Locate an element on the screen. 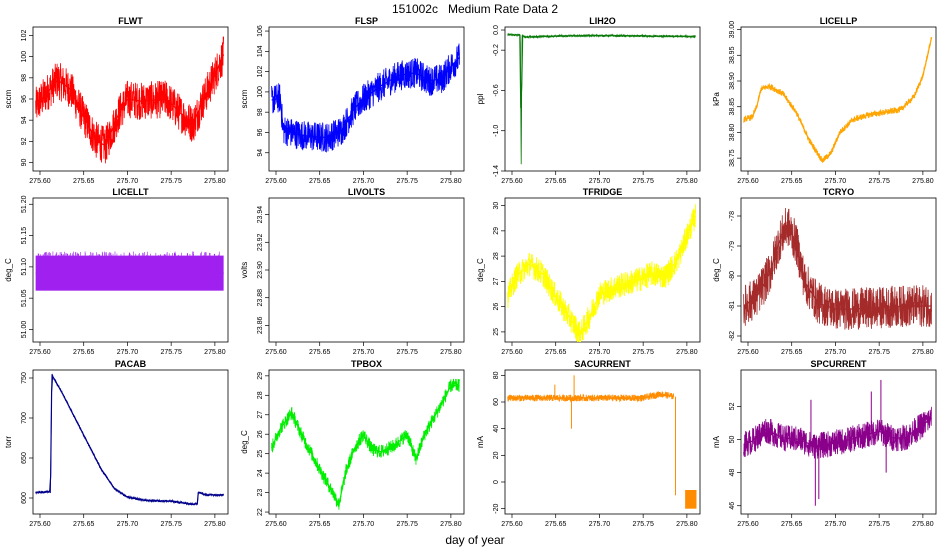  y-tick-label: 38.85 is located at coordinates (732, 107).